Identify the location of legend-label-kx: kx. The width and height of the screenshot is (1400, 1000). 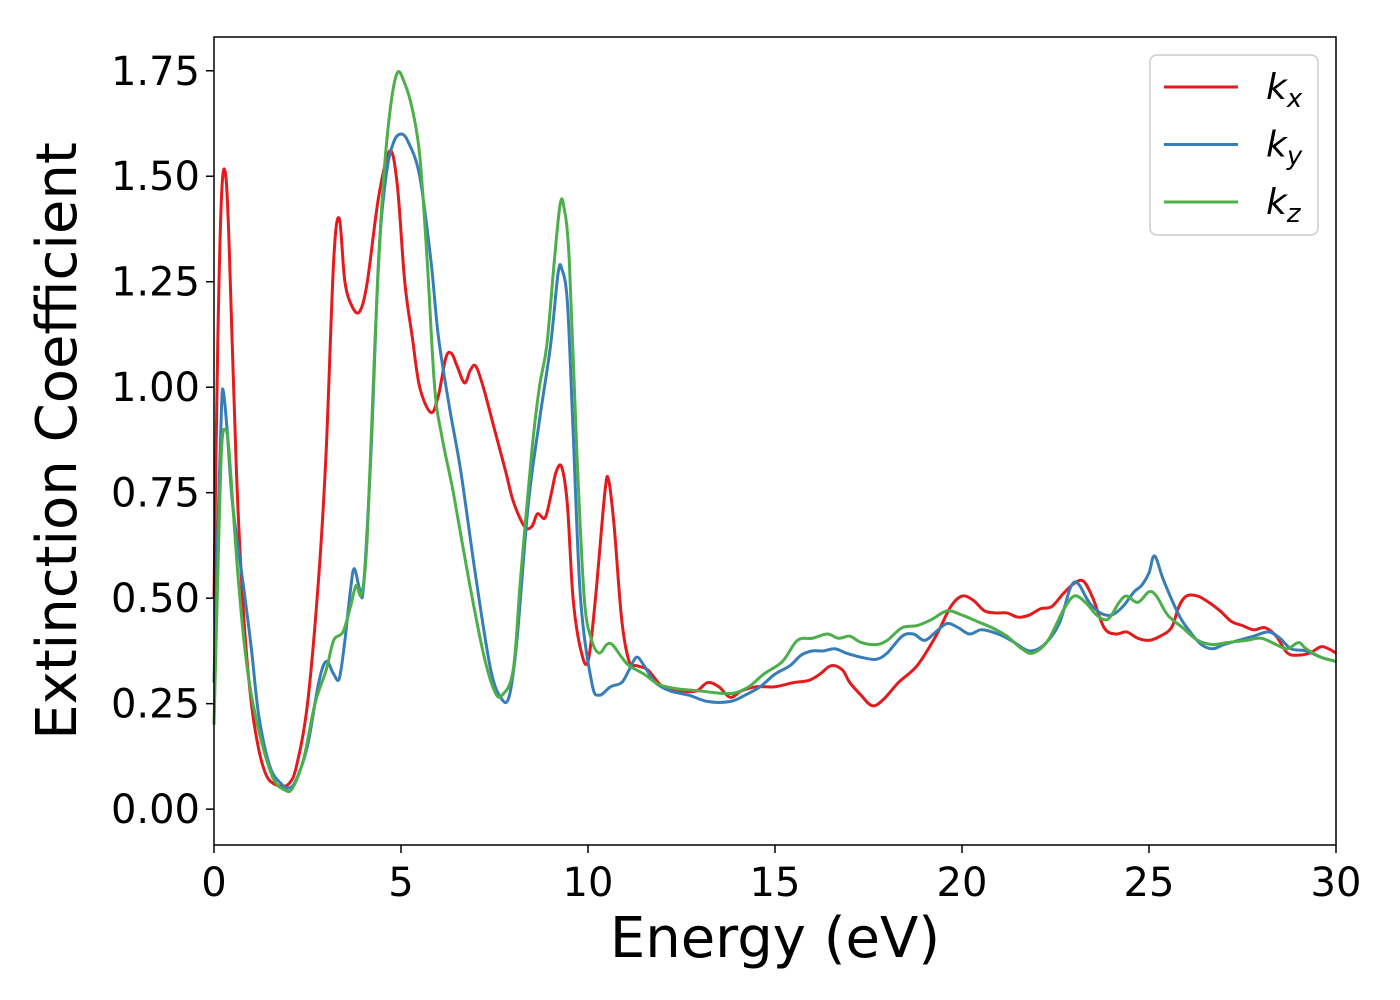
(1284, 90).